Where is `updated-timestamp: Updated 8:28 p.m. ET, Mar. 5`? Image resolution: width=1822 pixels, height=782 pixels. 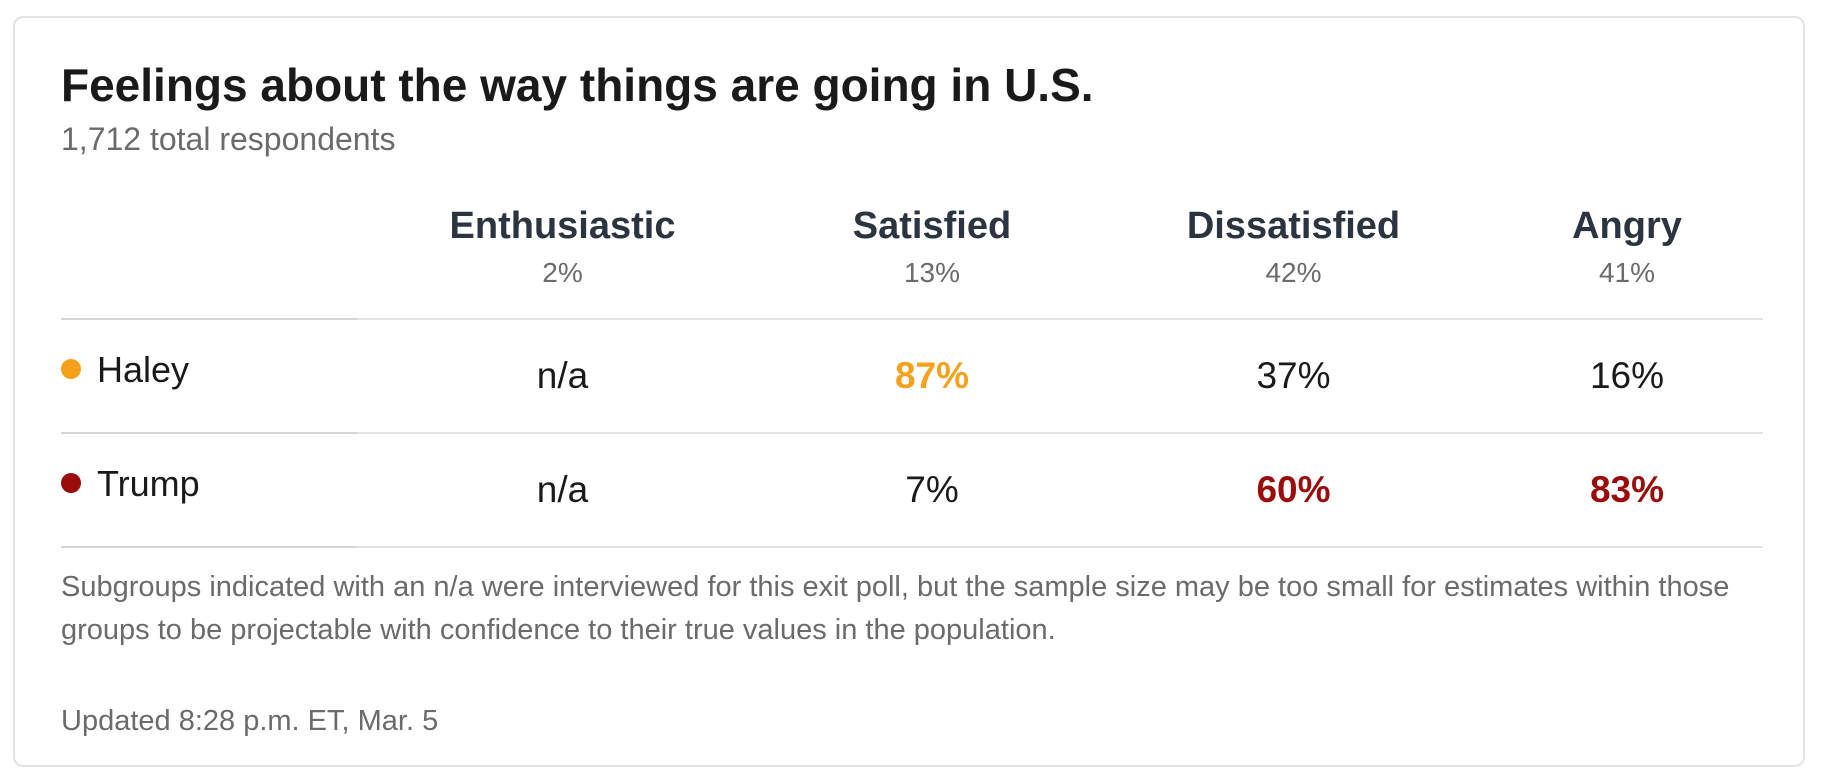
updated-timestamp: Updated 8:28 p.m. ET, Mar. 5 is located at coordinates (250, 721).